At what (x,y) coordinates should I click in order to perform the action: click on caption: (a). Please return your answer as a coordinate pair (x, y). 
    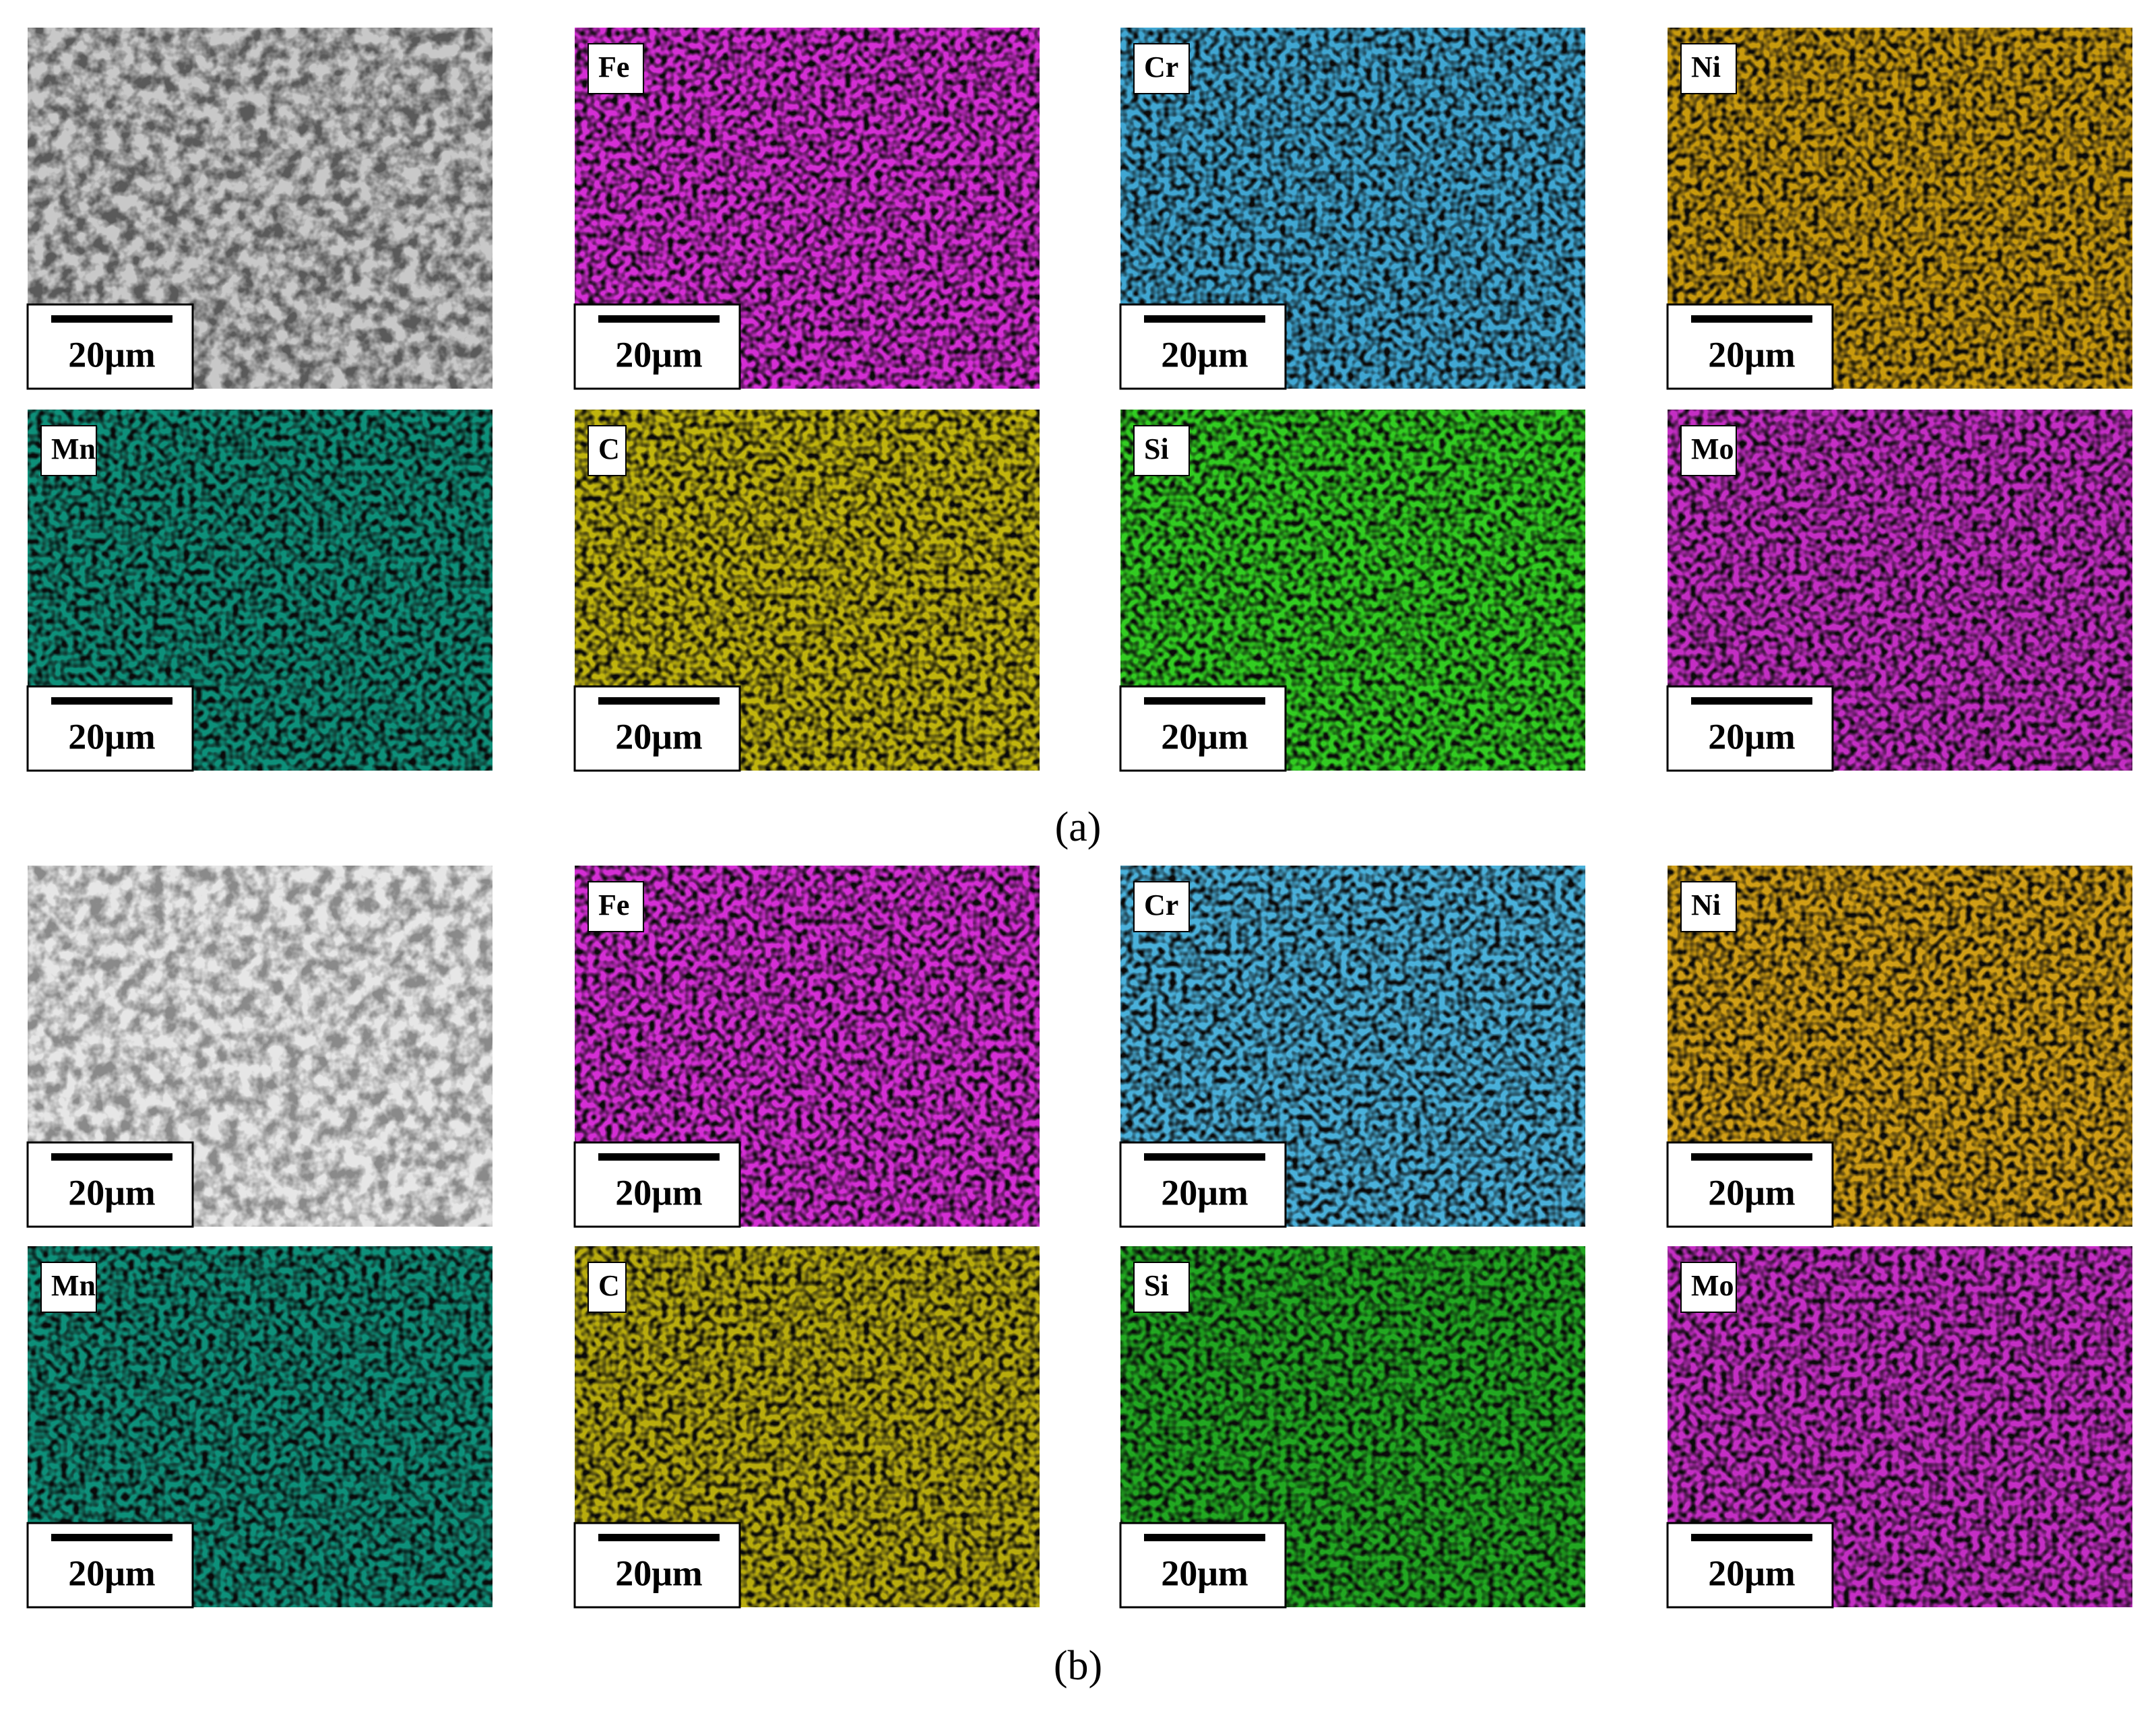
    Looking at the image, I should click on (1078, 827).